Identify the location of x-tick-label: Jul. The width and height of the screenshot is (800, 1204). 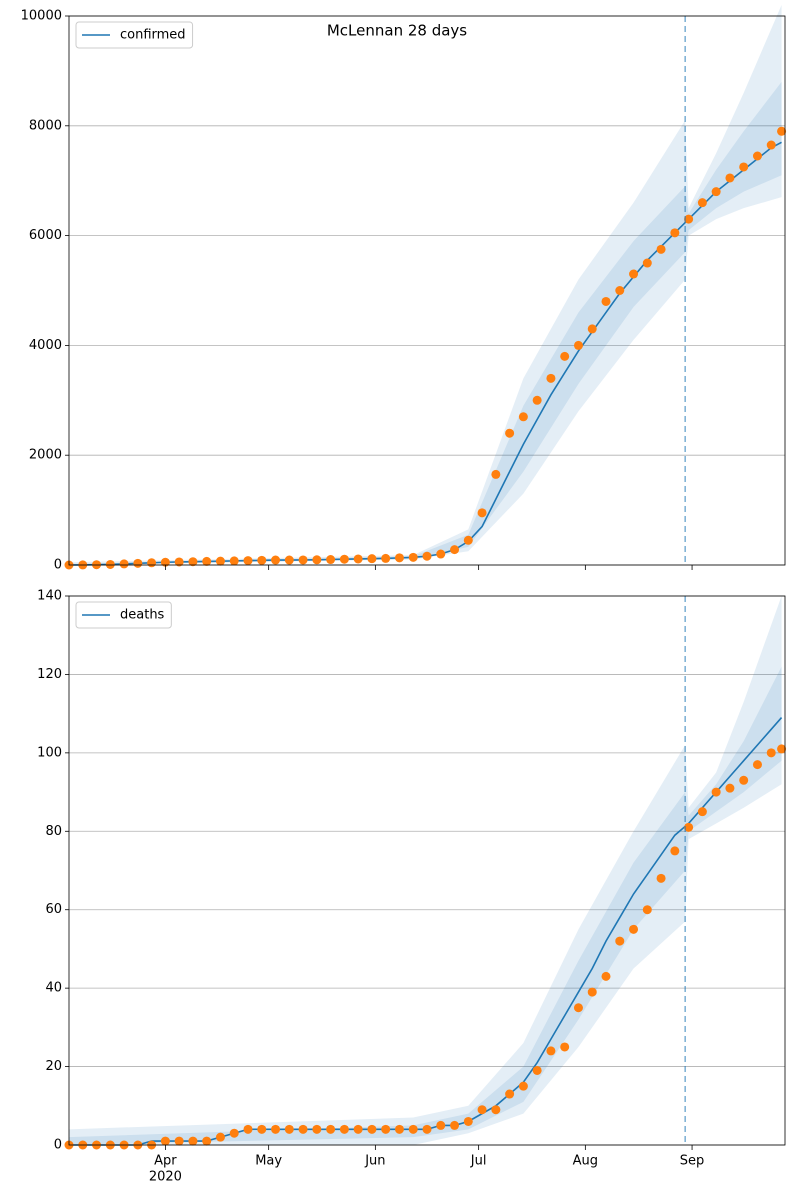
(478, 1161).